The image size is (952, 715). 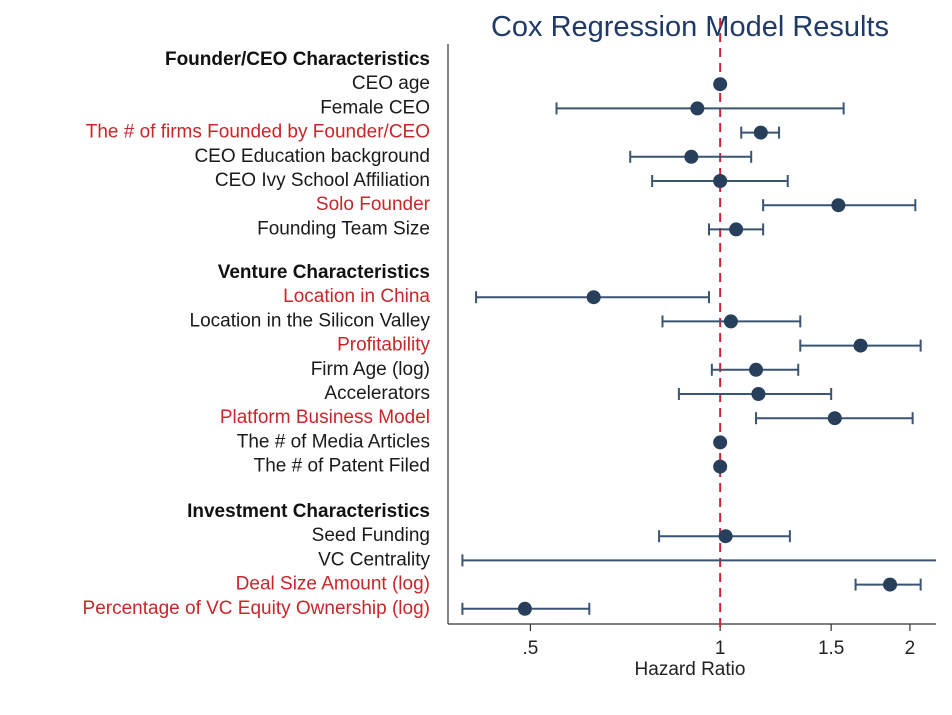 I want to click on row-label: Solo Founder, so click(x=373, y=204).